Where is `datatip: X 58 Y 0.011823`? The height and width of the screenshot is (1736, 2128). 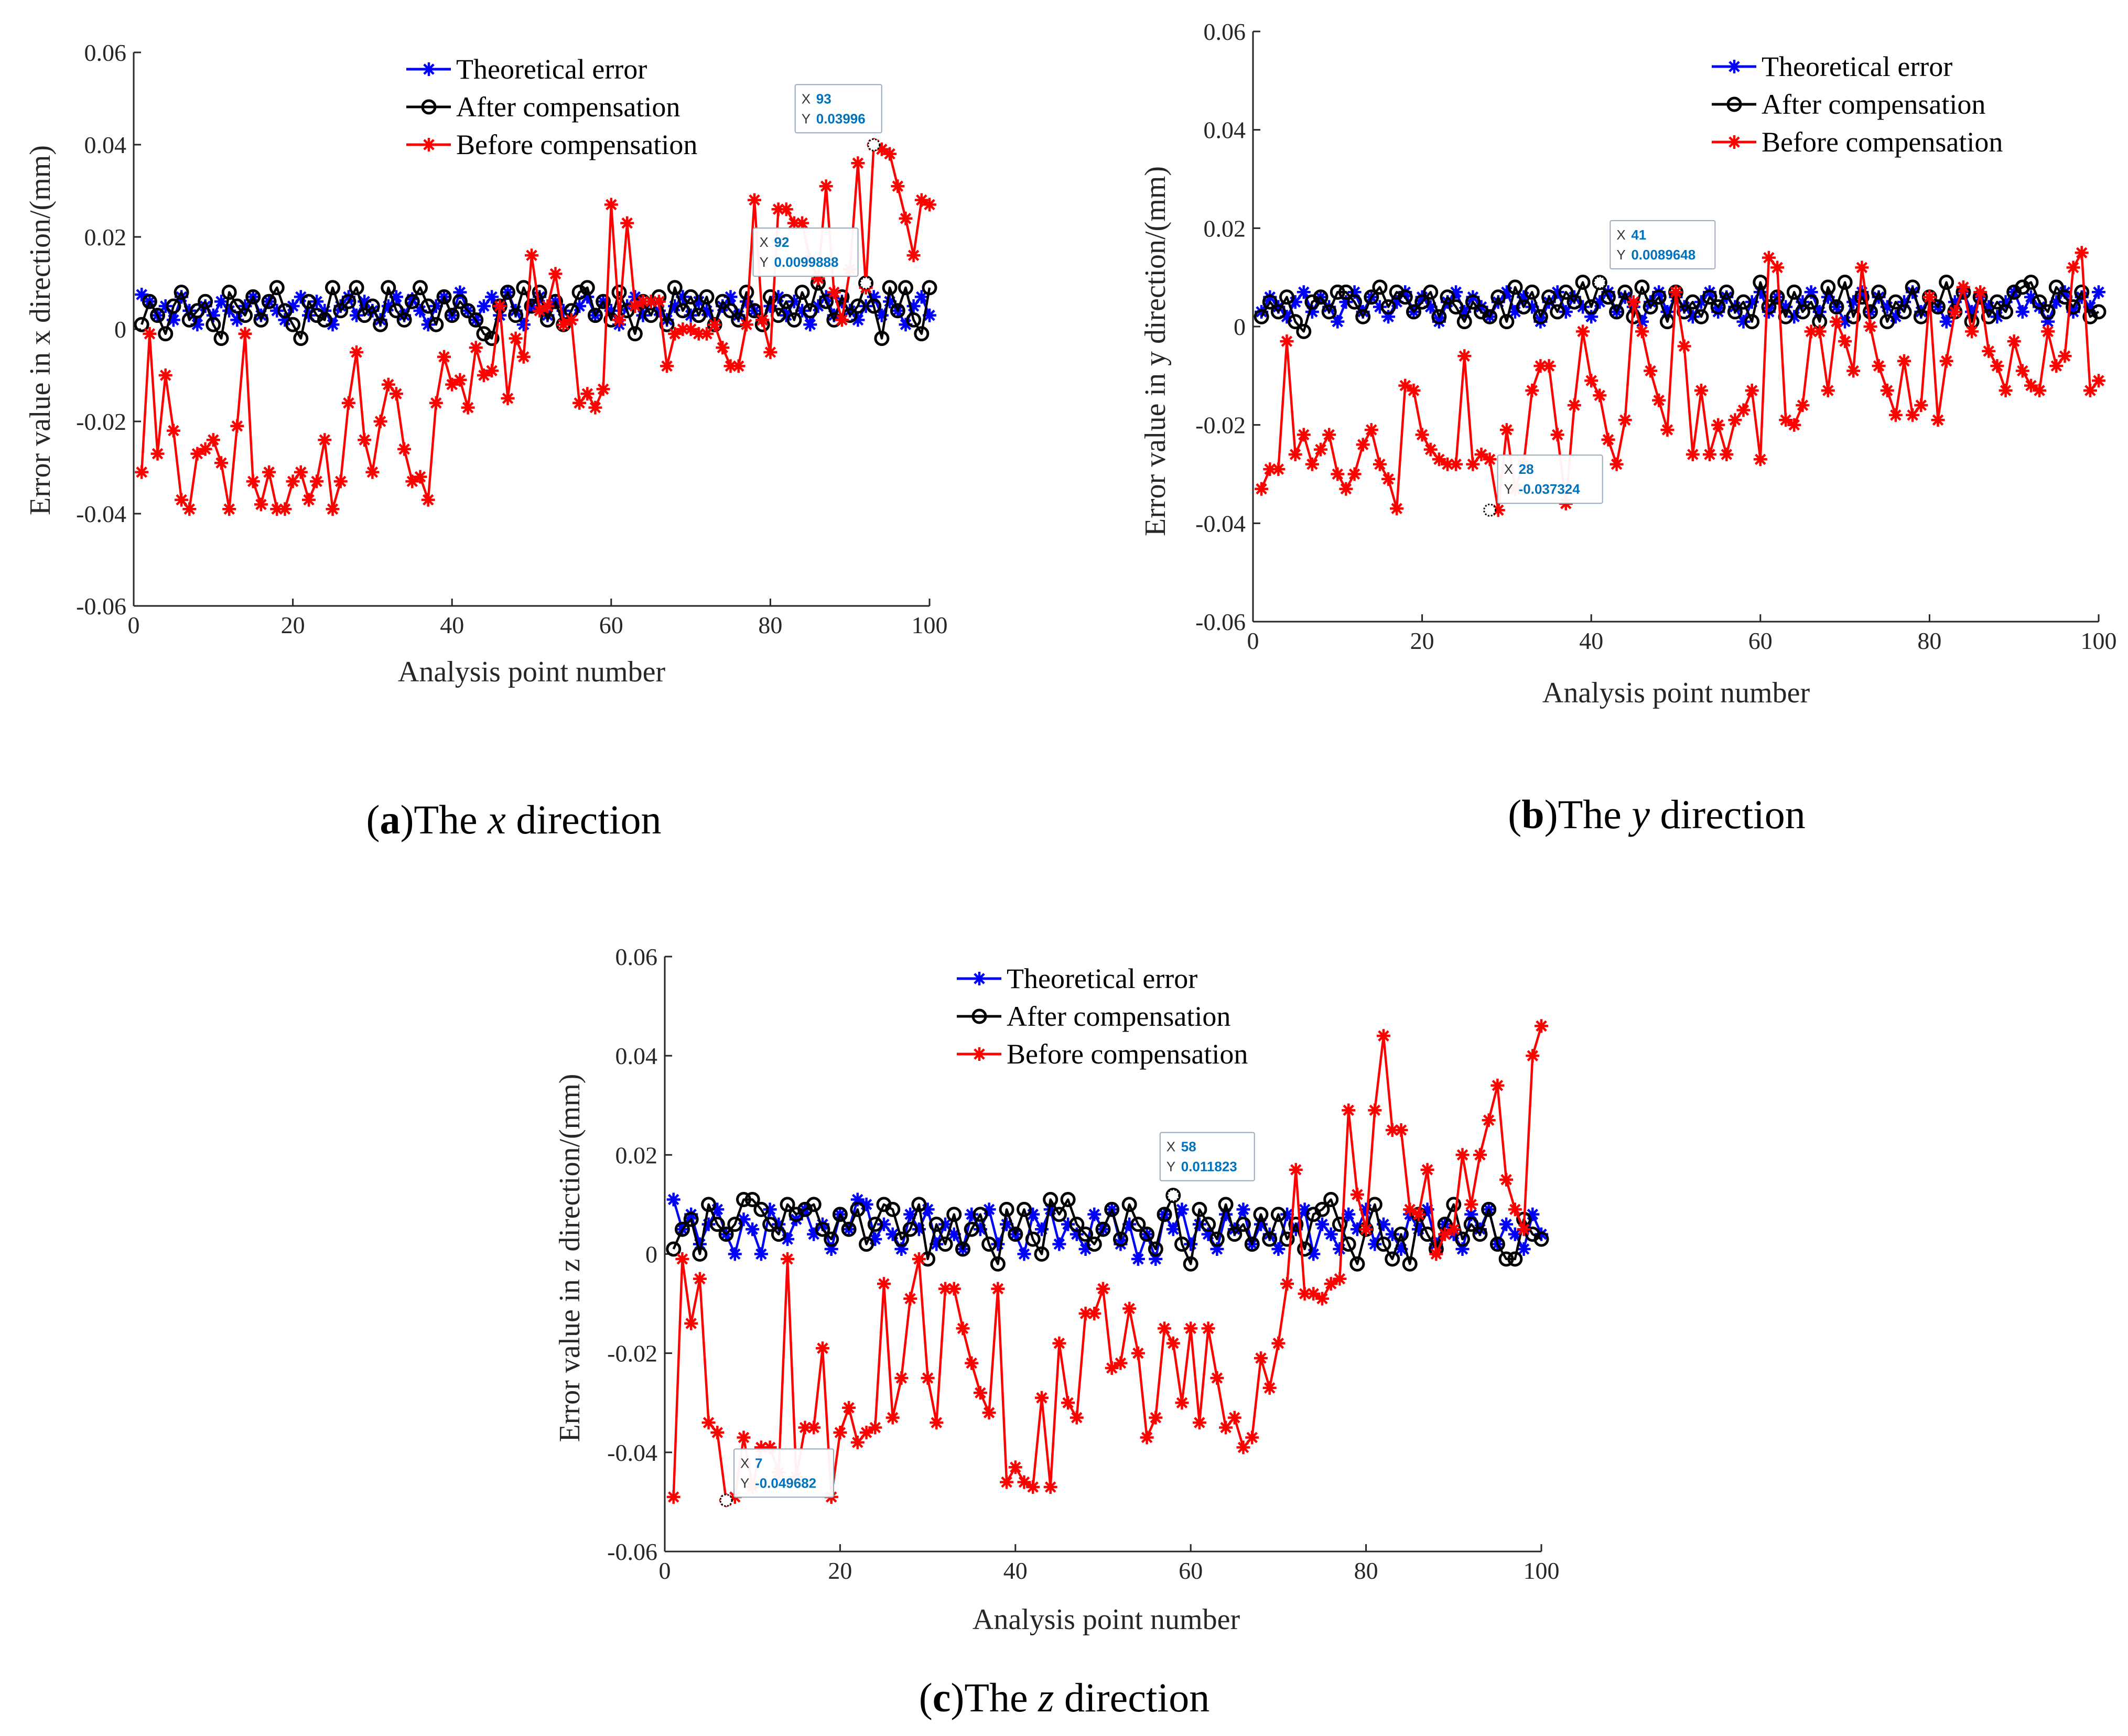
datatip: X 58 Y 0.011823 is located at coordinates (1207, 1167).